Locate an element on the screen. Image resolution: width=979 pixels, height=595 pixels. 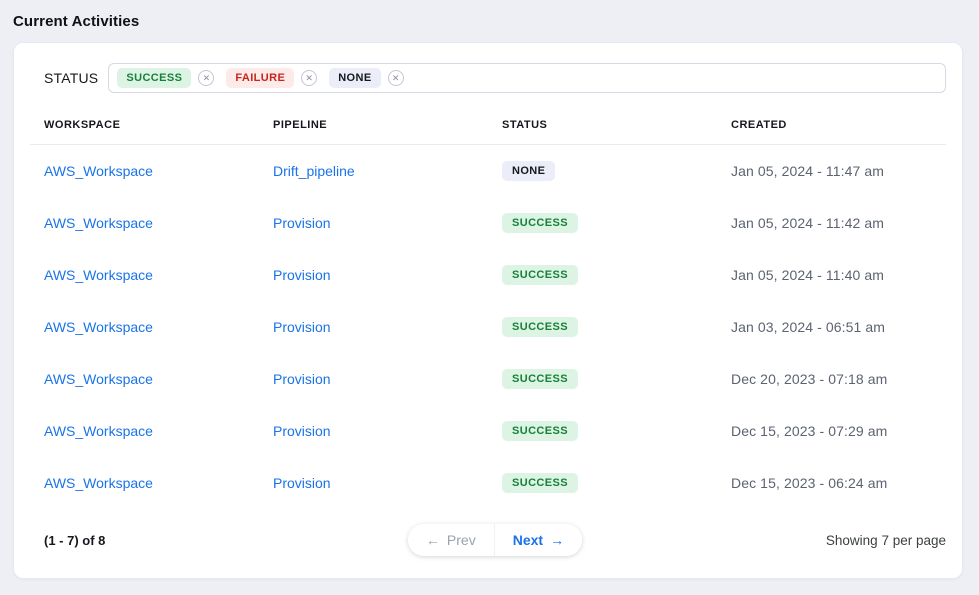
created-date: Jan 03, 2024 - 06:51 am is located at coordinates (808, 327).